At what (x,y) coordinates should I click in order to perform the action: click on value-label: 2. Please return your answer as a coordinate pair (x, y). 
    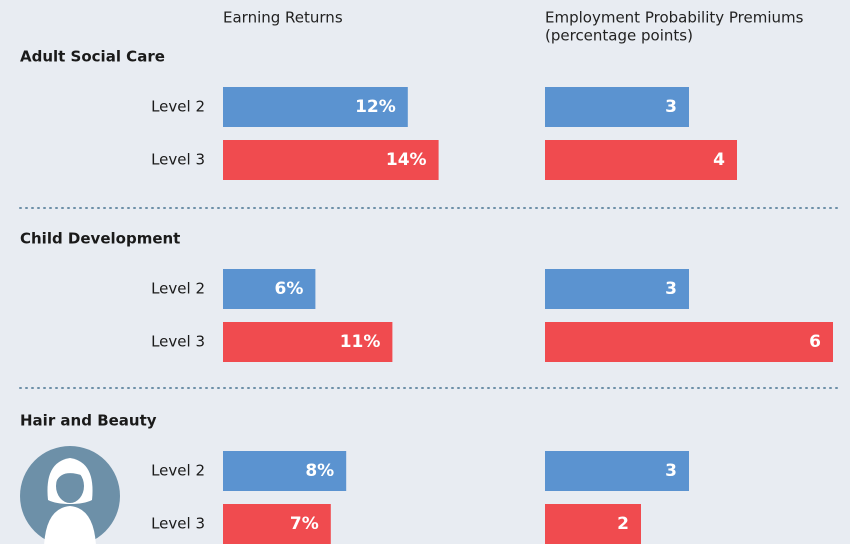
    Looking at the image, I should click on (623, 524).